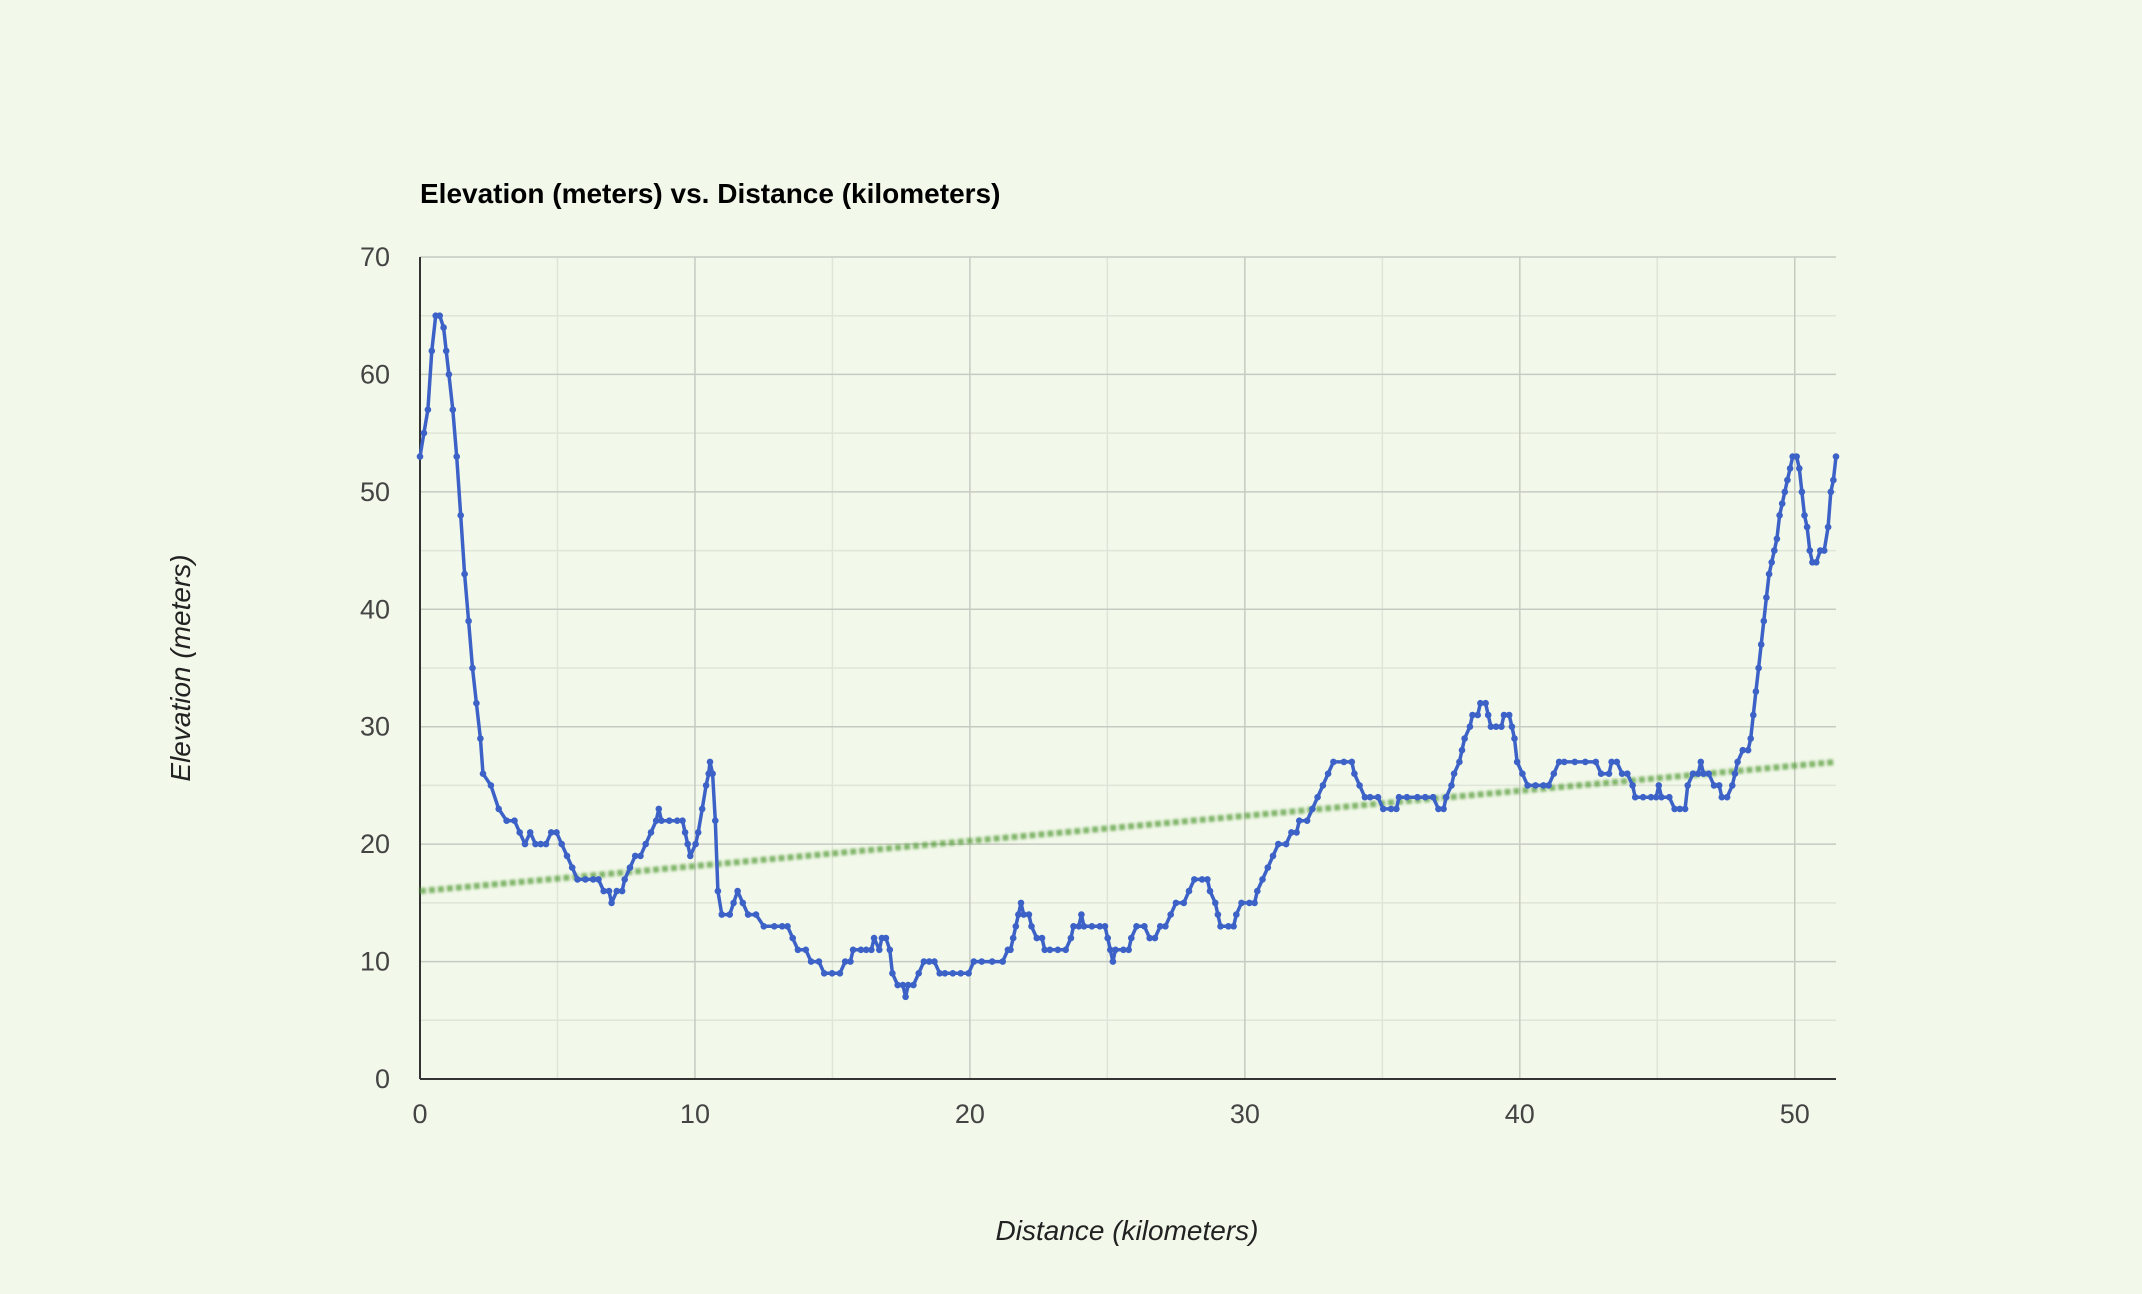 The height and width of the screenshot is (1294, 2142). What do you see at coordinates (419, 1114) in the screenshot?
I see `x-tick-label: 0` at bounding box center [419, 1114].